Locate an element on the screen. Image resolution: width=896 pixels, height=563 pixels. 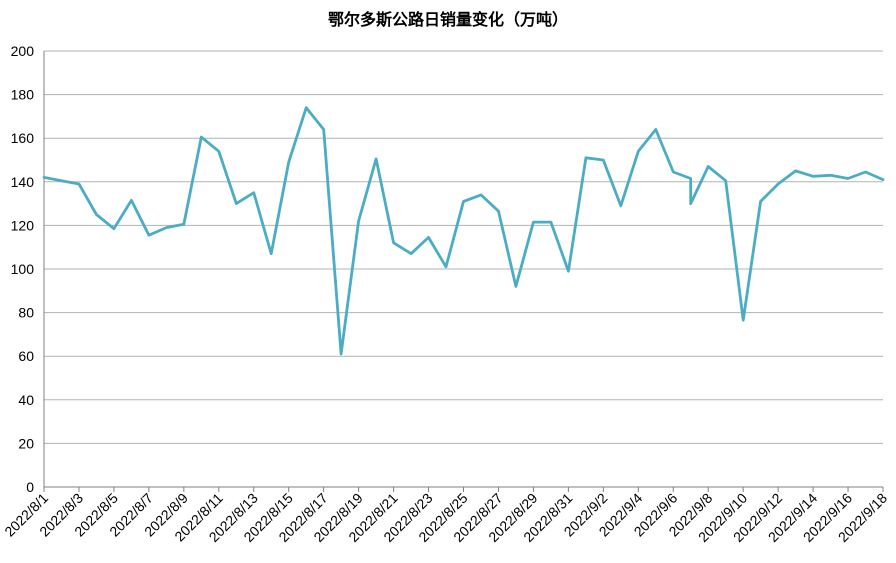
y-tick-label: 160 is located at coordinates (23, 138).